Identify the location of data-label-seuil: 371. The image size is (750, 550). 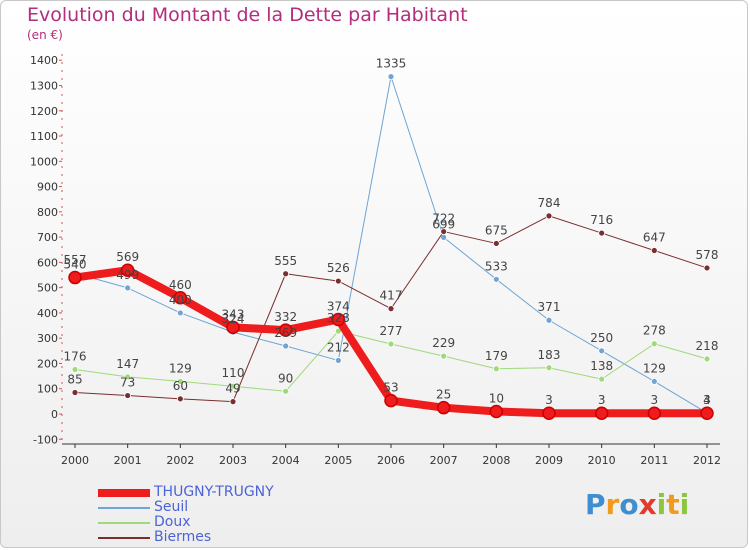
(549, 307).